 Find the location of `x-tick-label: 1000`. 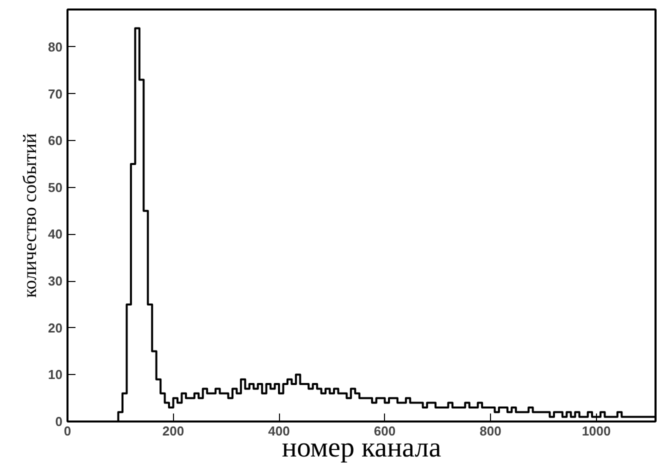

x-tick-label: 1000 is located at coordinates (596, 431).